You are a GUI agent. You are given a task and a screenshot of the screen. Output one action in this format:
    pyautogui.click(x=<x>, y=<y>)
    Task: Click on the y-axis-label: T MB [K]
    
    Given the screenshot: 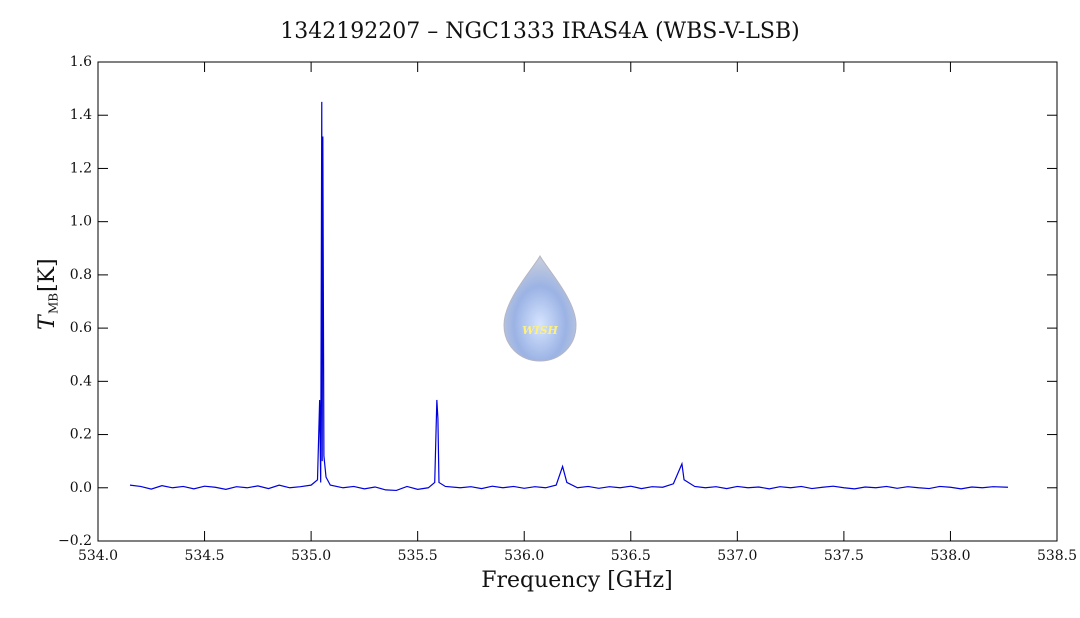 What is the action you would take?
    pyautogui.click(x=48, y=294)
    